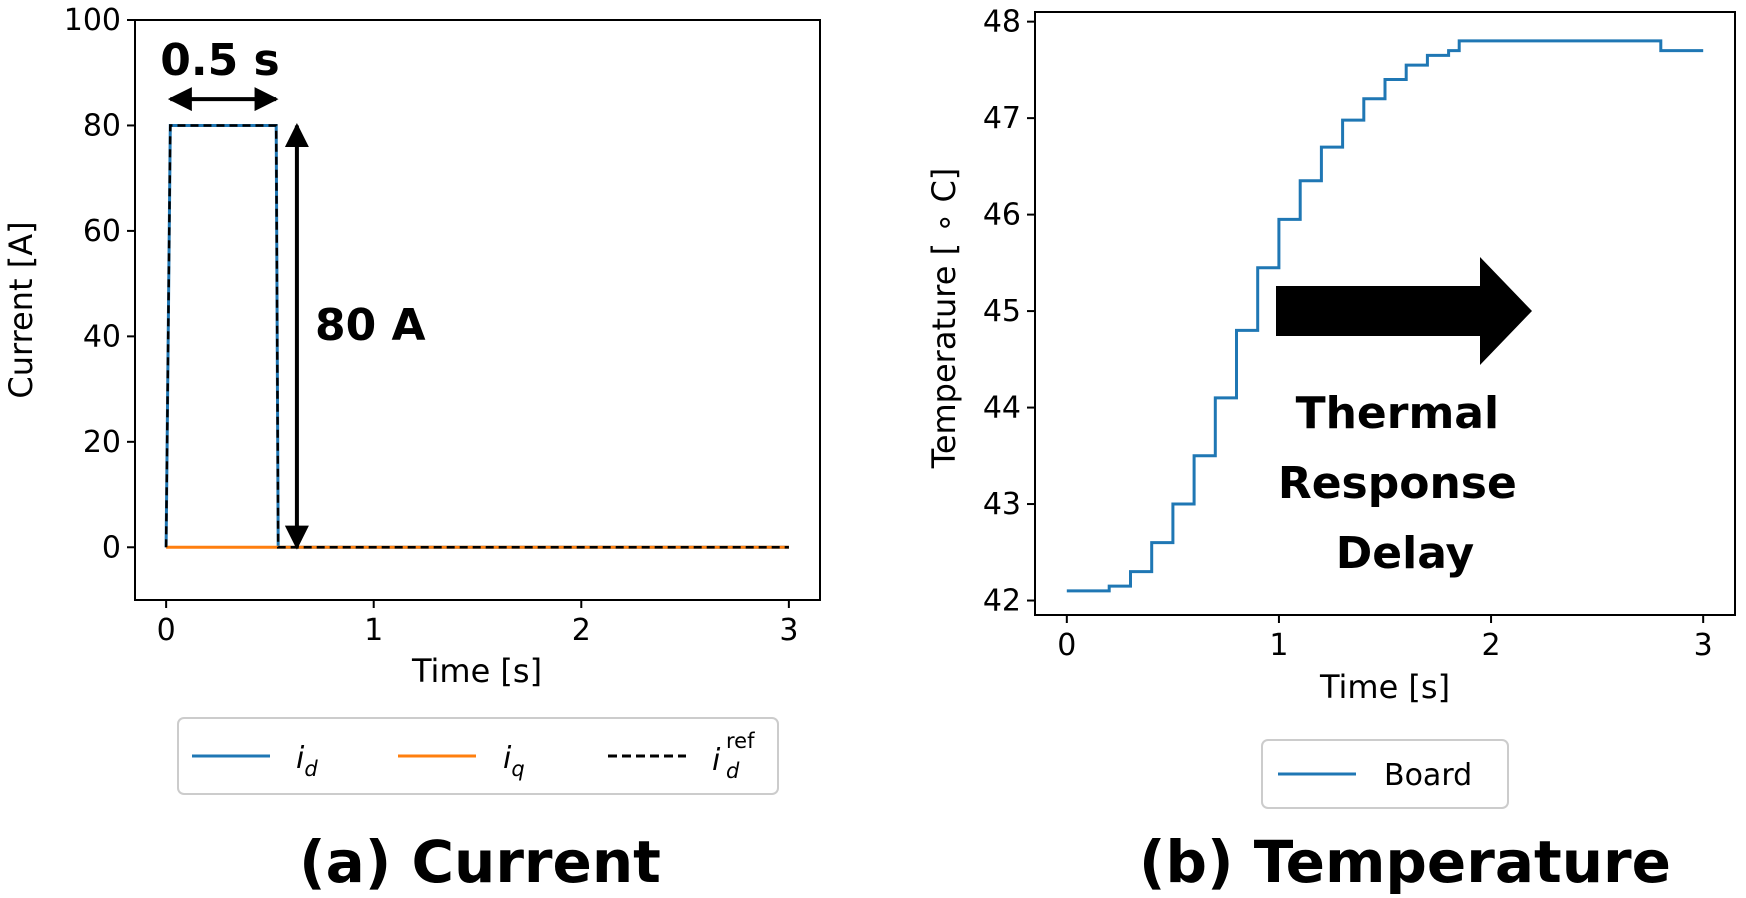 The width and height of the screenshot is (1746, 898). I want to click on chart-a-xlabel: Time [s], so click(476, 671).